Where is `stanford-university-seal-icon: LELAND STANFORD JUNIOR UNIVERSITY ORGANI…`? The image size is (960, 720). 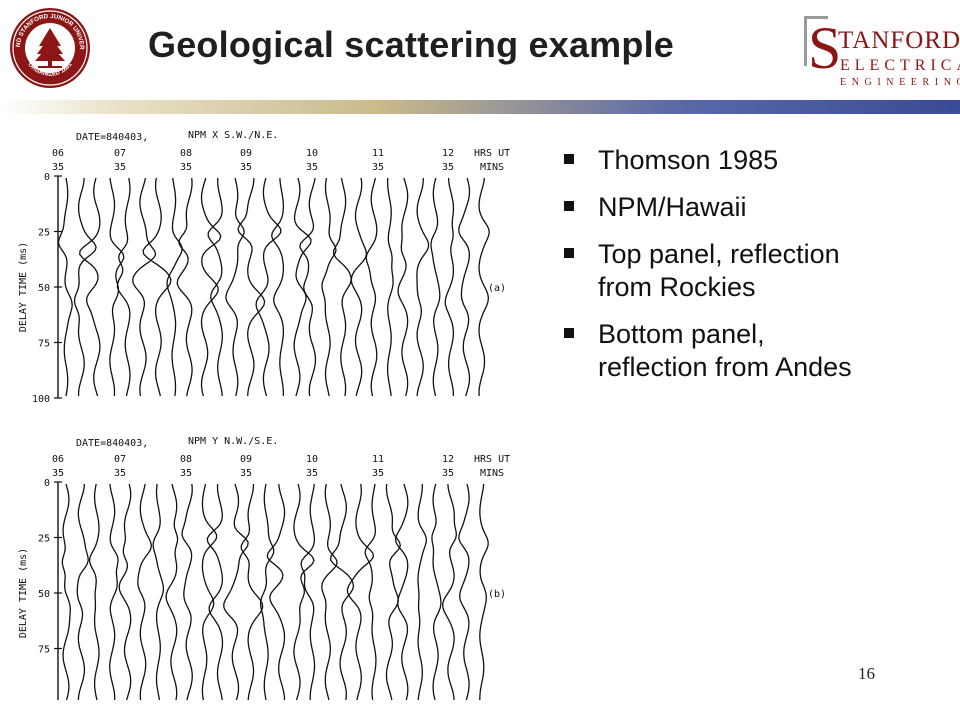 stanford-university-seal-icon: LELAND STANFORD JUNIOR UNIVERSITY ORGANI… is located at coordinates (49, 47).